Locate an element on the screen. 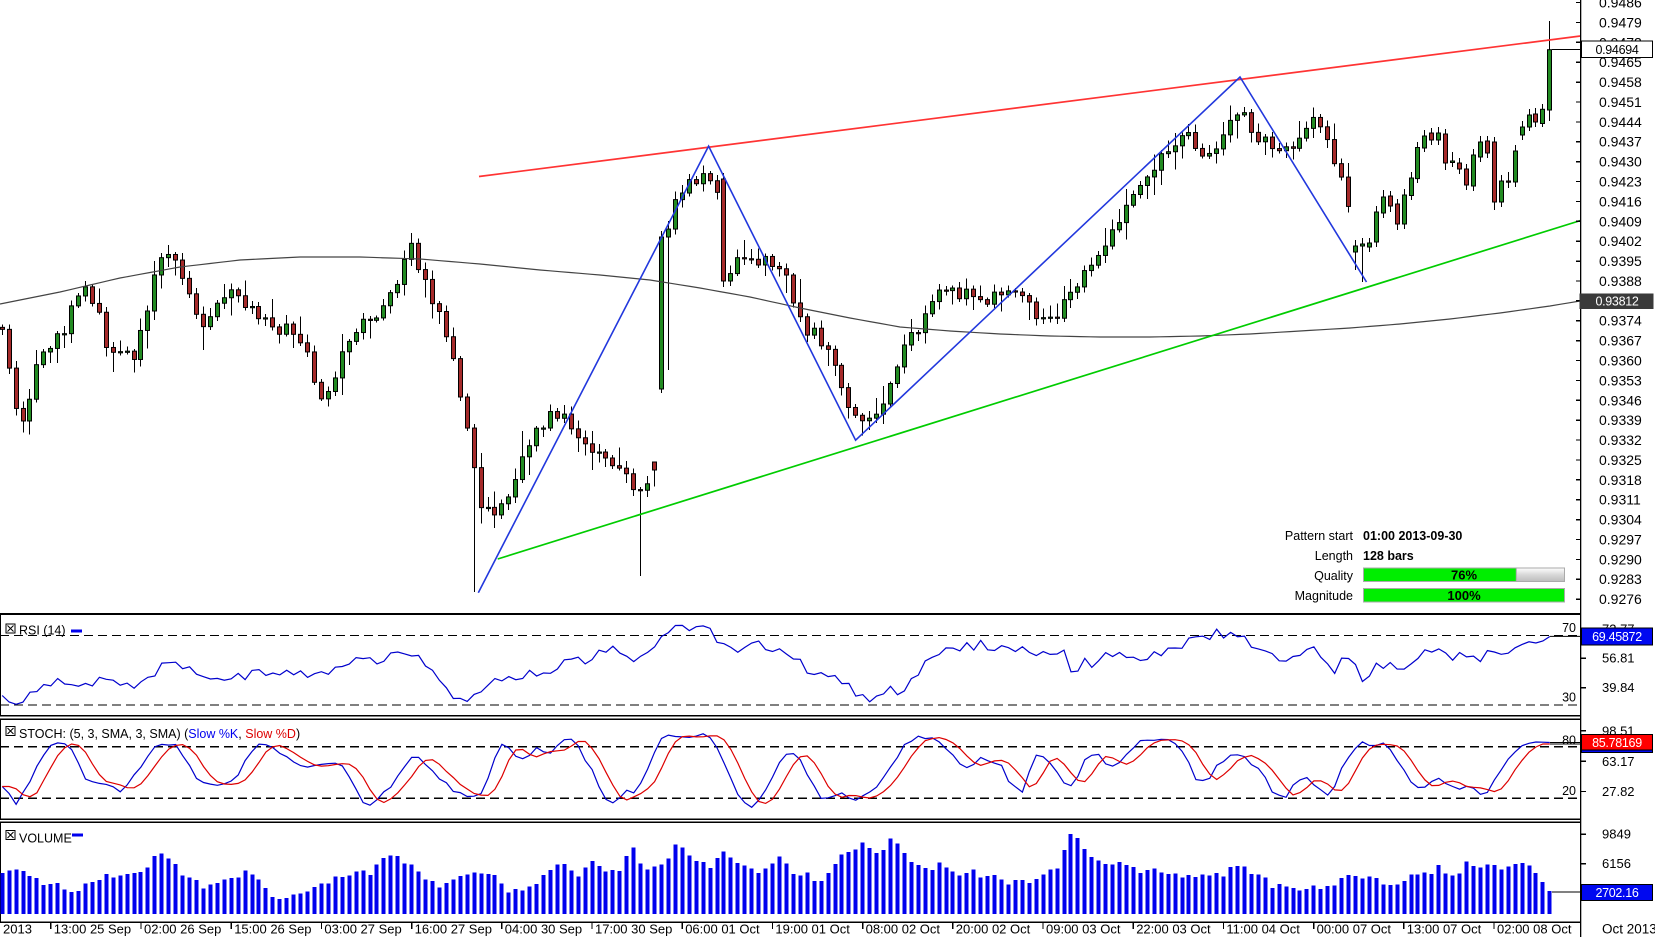 This screenshot has height=937, width=1655. svg-text: 22:00 03 Oct is located at coordinates (1173, 929).